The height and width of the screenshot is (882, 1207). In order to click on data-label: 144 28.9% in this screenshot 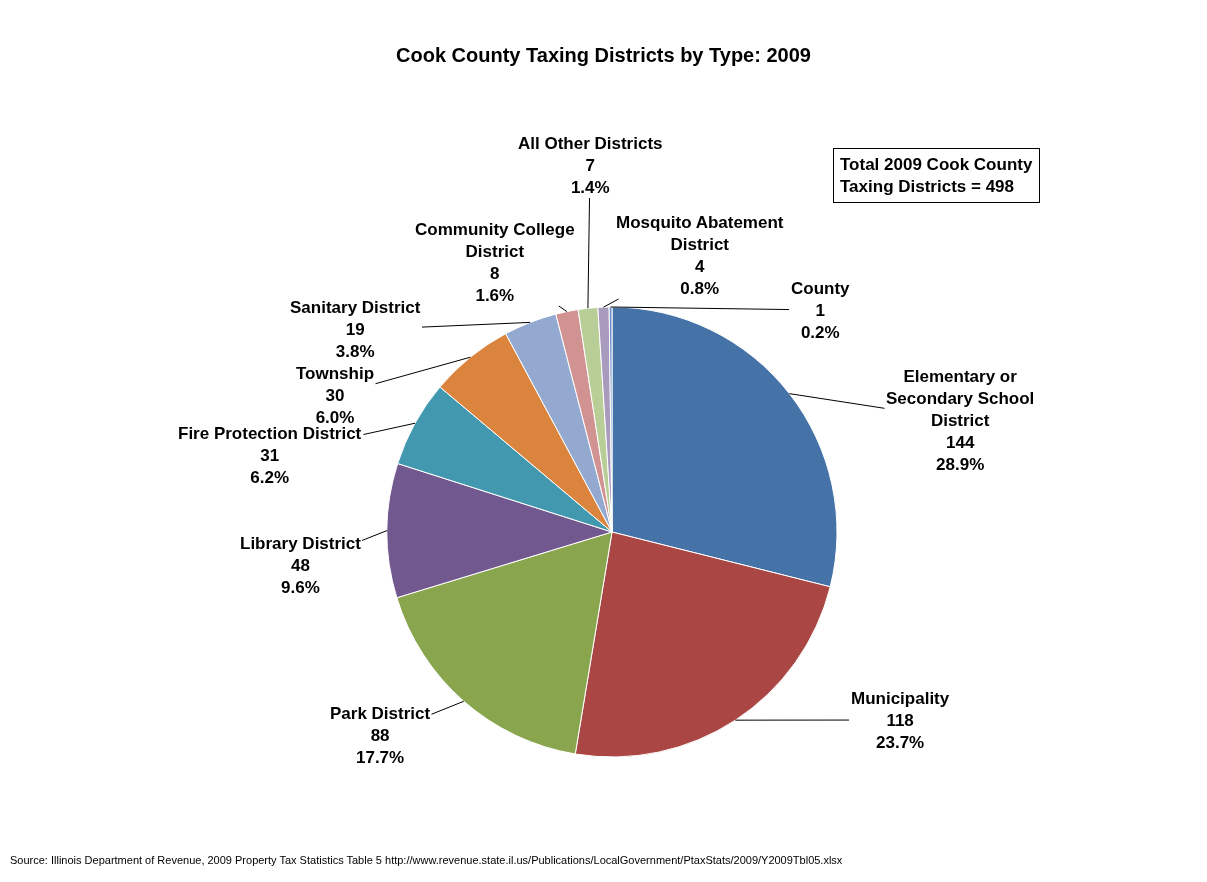, I will do `click(960, 454)`.